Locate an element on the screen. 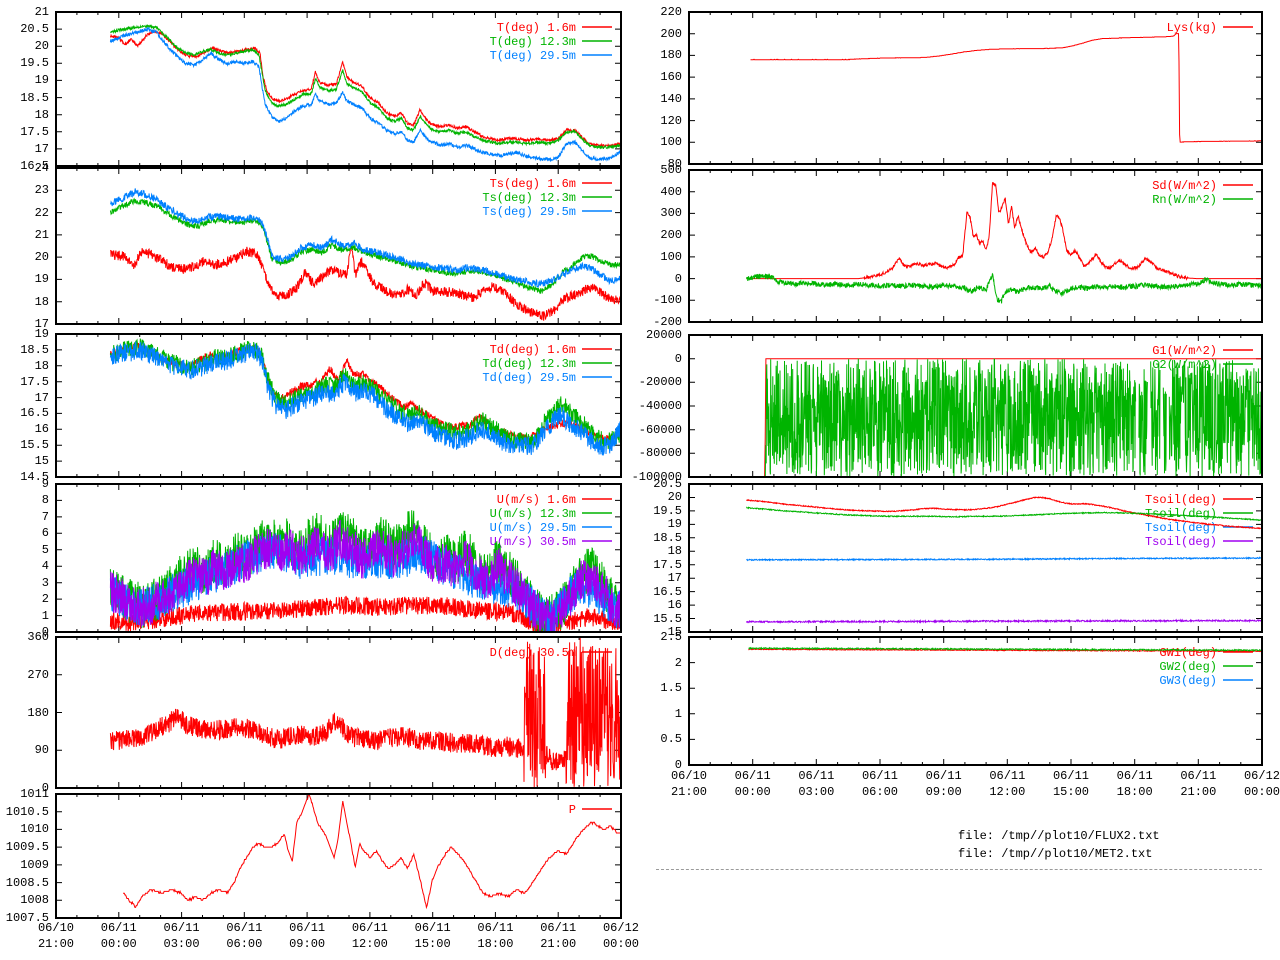  y-tick-label: -40000 is located at coordinates (660, 406).